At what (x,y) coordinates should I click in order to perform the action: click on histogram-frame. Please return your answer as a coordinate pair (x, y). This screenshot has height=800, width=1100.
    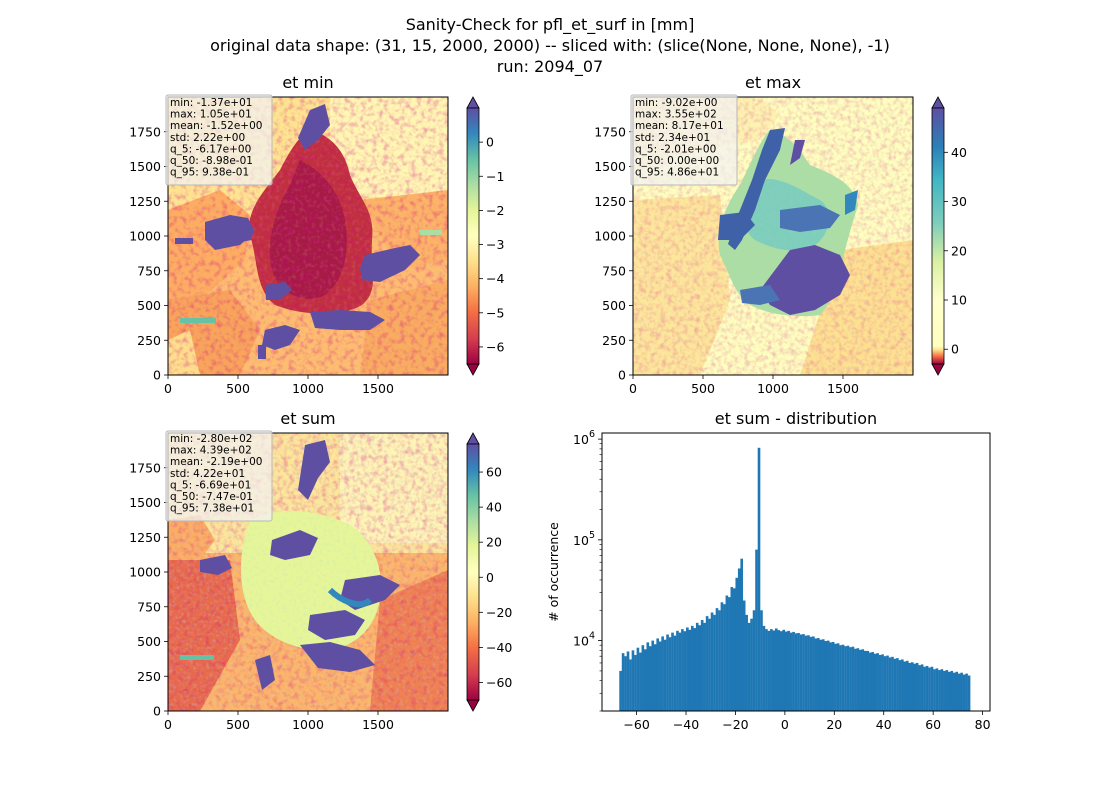
    Looking at the image, I should click on (796, 572).